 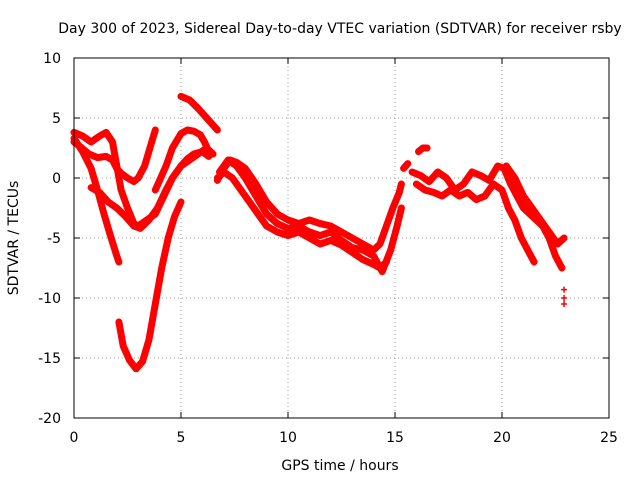 What do you see at coordinates (74, 438) in the screenshot?
I see `x-tick-label: 0` at bounding box center [74, 438].